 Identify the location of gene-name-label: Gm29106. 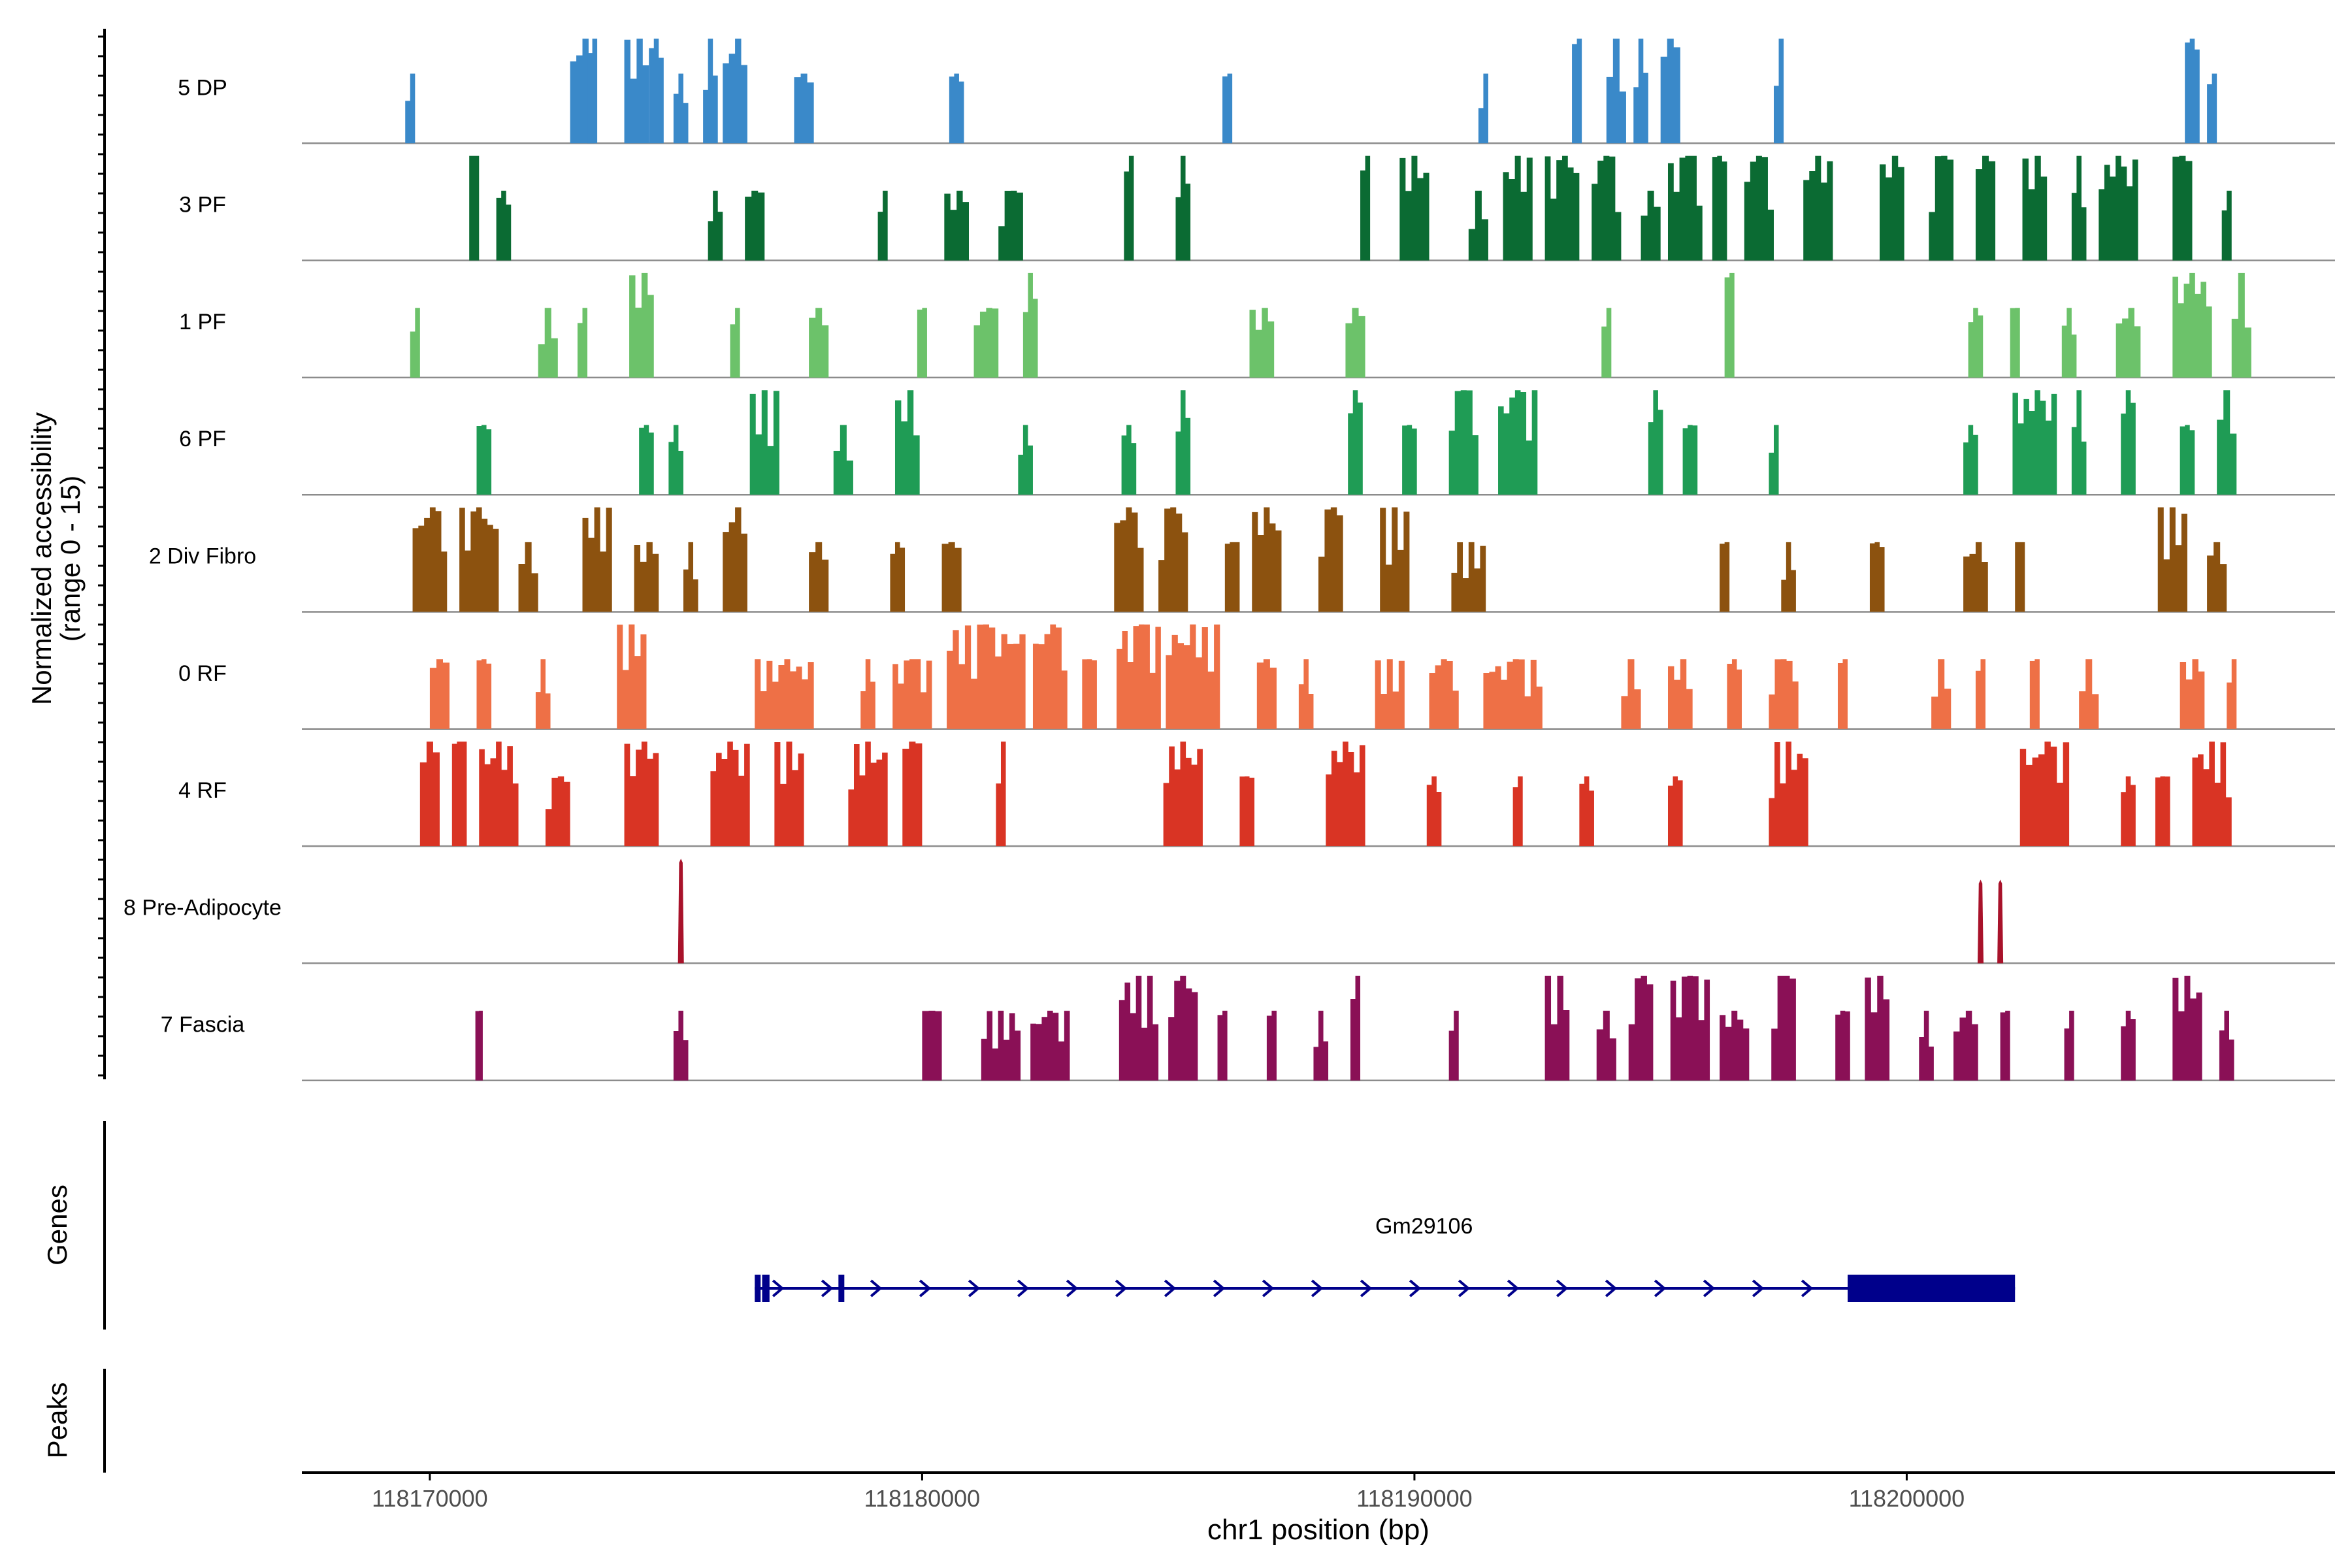
(1424, 1226).